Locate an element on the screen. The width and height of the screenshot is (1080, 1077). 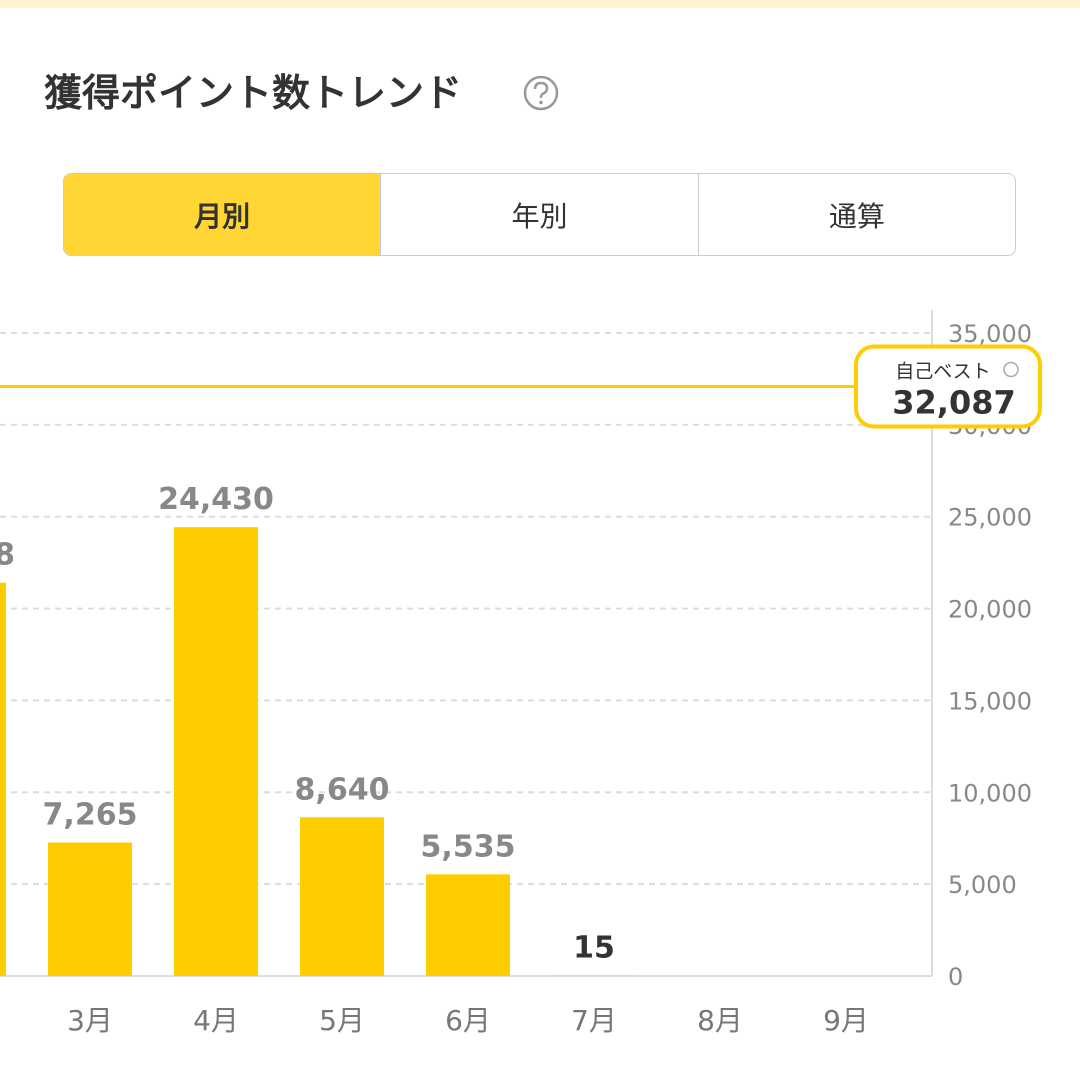
x-tick-label: 7月 is located at coordinates (594, 1020).